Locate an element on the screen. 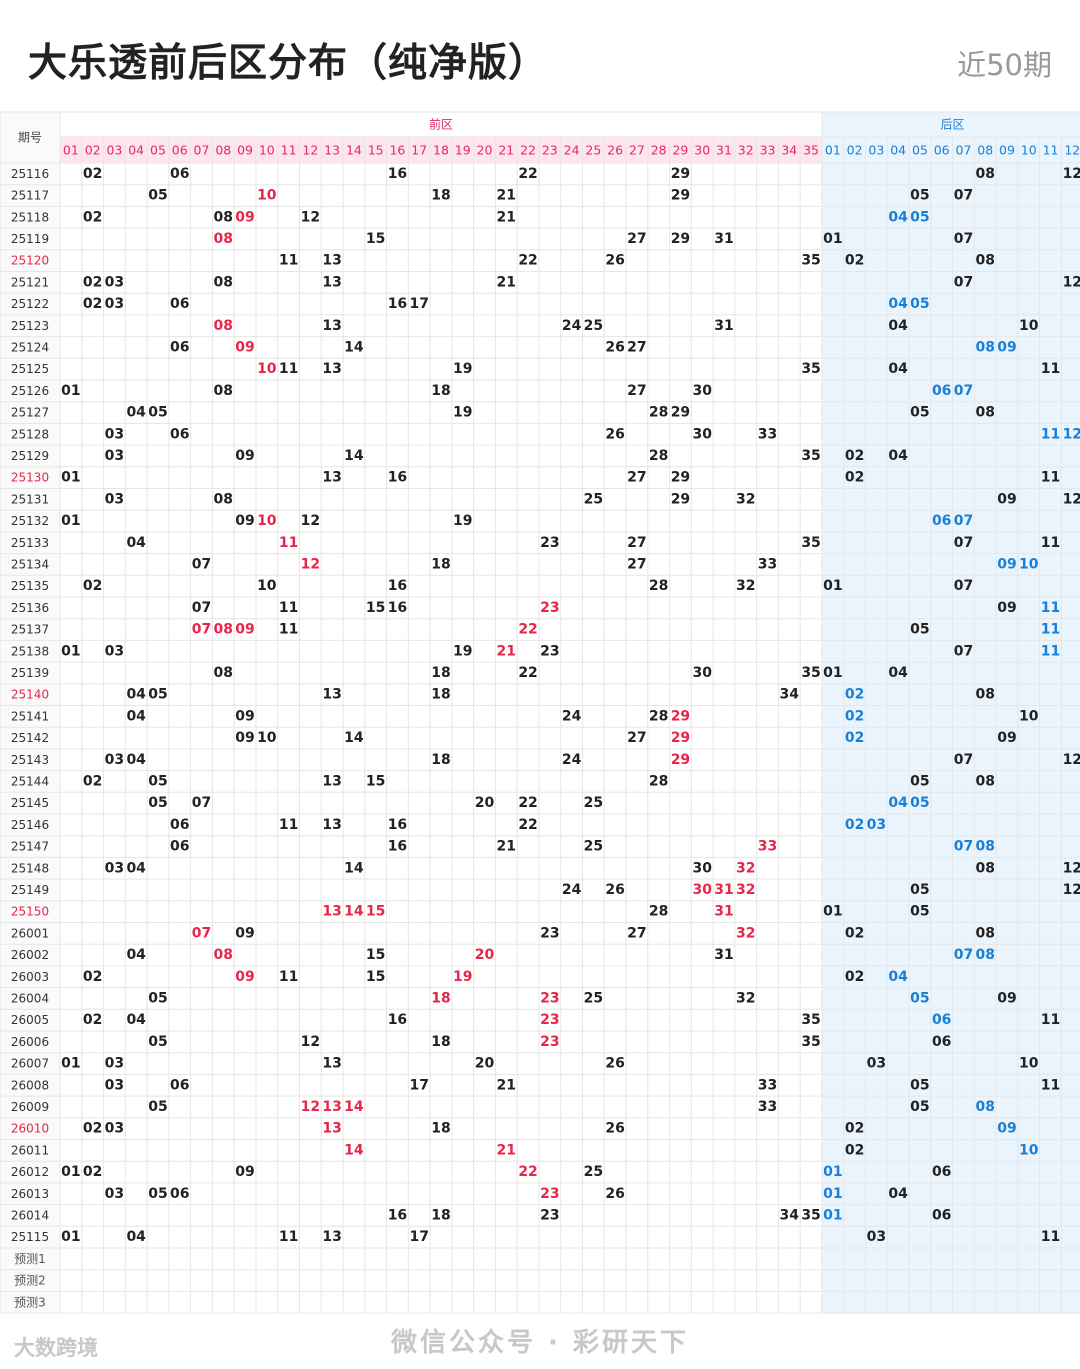  back-zone-header: 后区 is located at coordinates (953, 125).